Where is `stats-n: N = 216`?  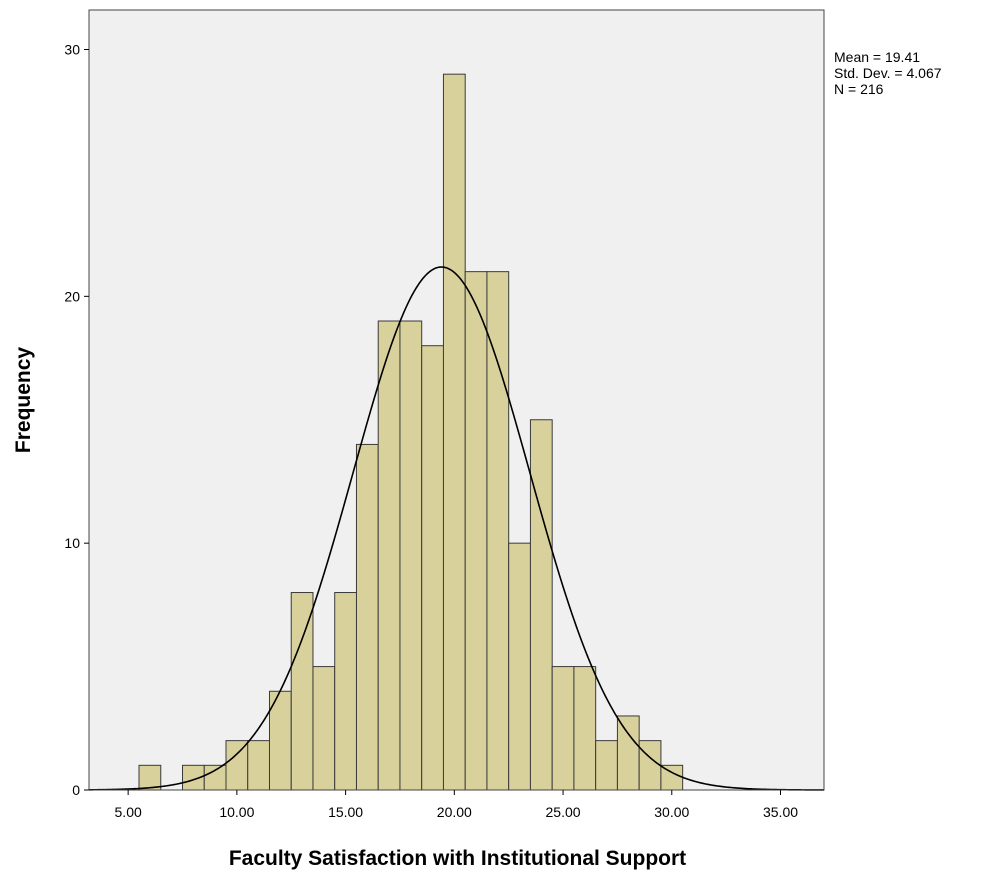
stats-n: N = 216 is located at coordinates (859, 89).